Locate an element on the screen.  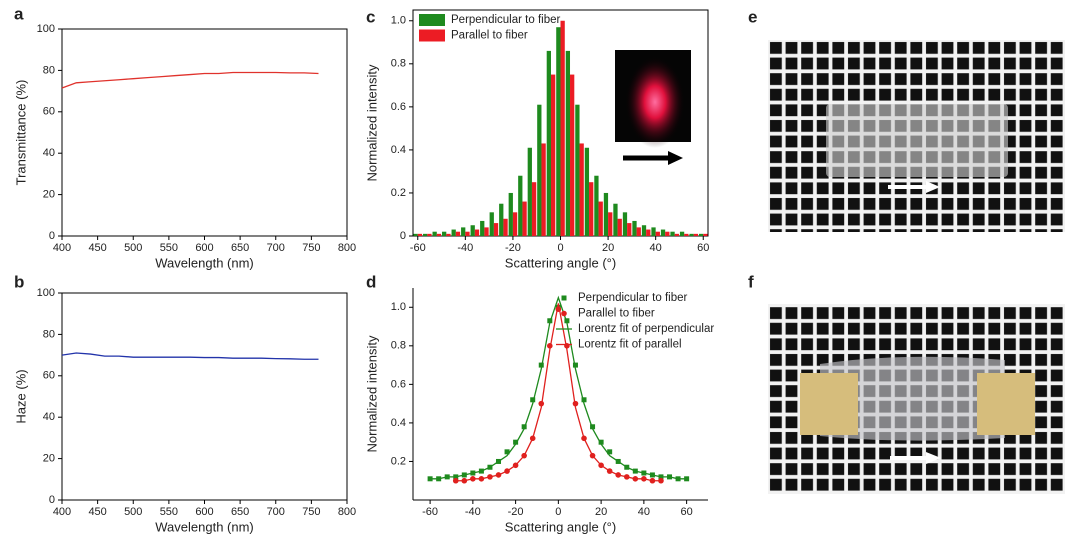
panel-label: a is located at coordinates (19, 13).